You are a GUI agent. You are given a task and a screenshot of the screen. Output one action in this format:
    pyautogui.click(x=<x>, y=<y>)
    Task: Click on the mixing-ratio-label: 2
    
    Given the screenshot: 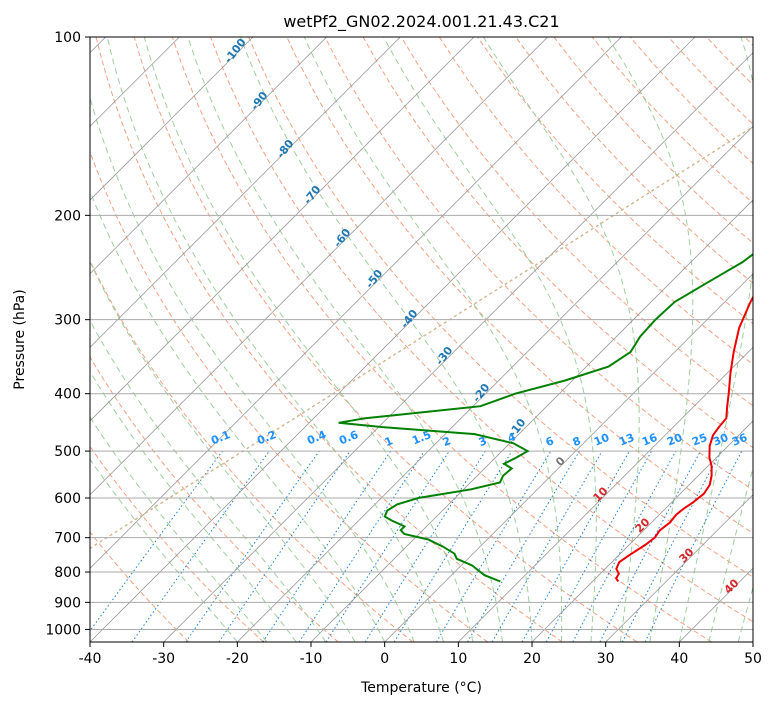 What is the action you would take?
    pyautogui.click(x=447, y=441)
    